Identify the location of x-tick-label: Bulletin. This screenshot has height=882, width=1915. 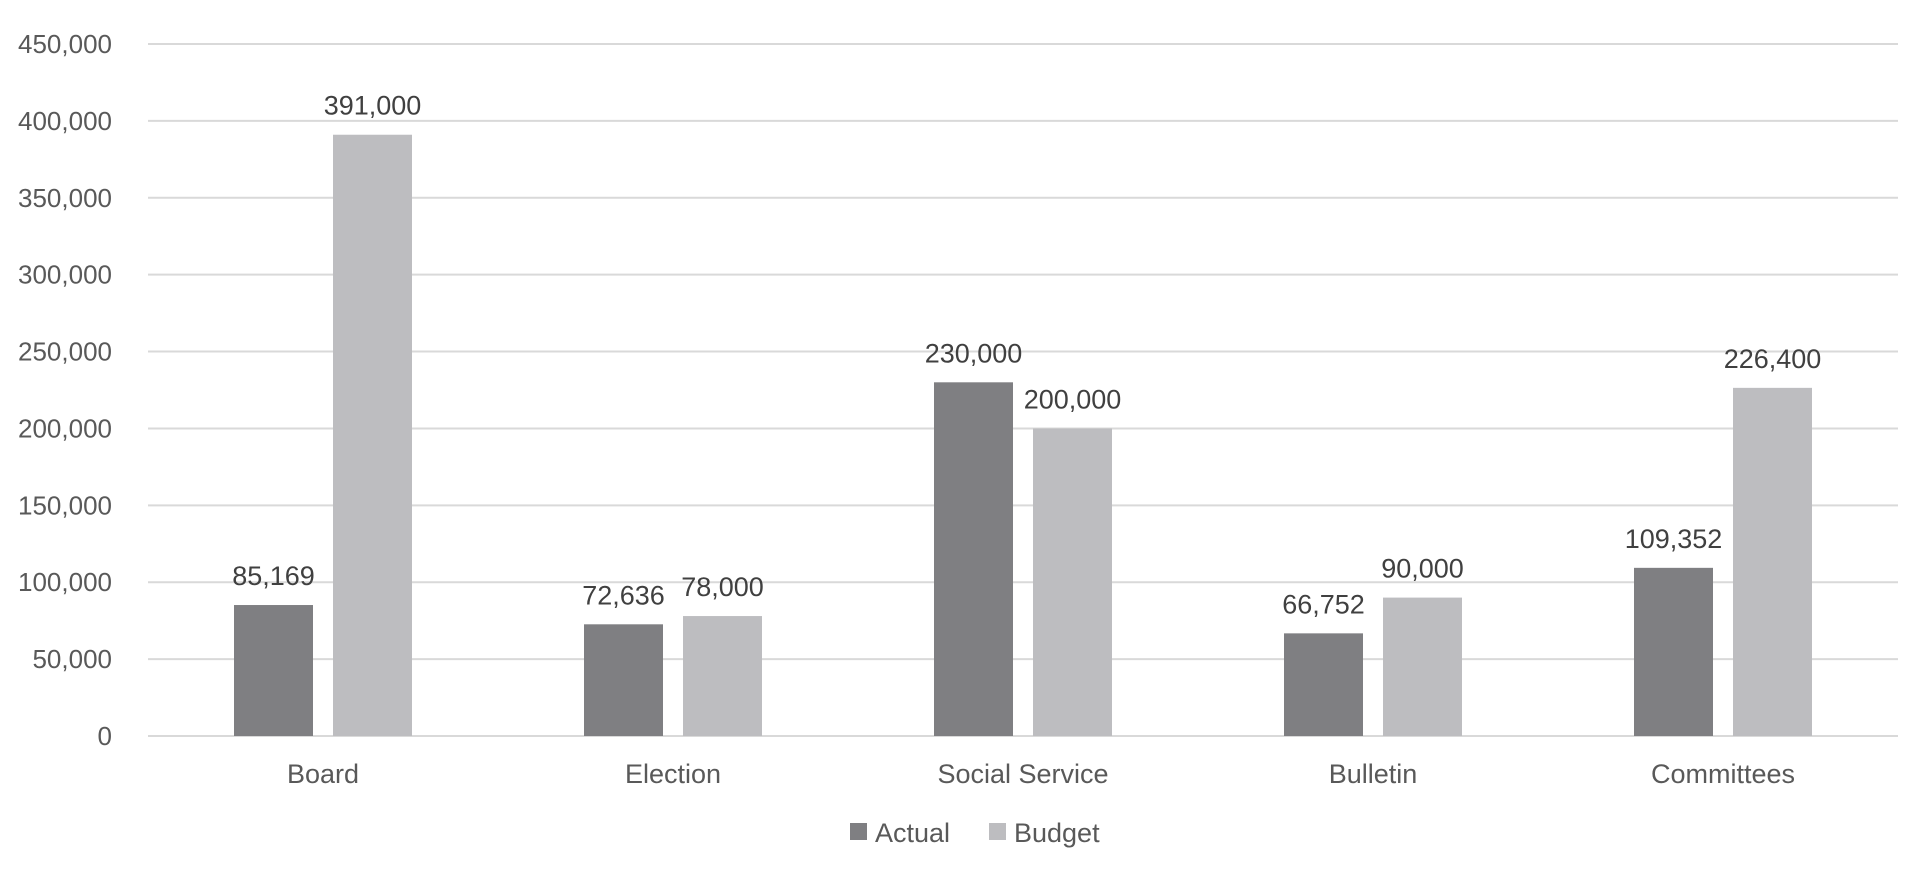
(1373, 774).